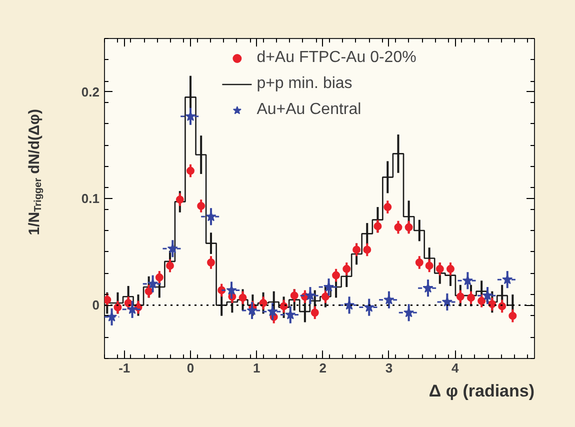 Image resolution: width=575 pixels, height=427 pixels. What do you see at coordinates (124, 368) in the screenshot?
I see `x-tick-label: -1` at bounding box center [124, 368].